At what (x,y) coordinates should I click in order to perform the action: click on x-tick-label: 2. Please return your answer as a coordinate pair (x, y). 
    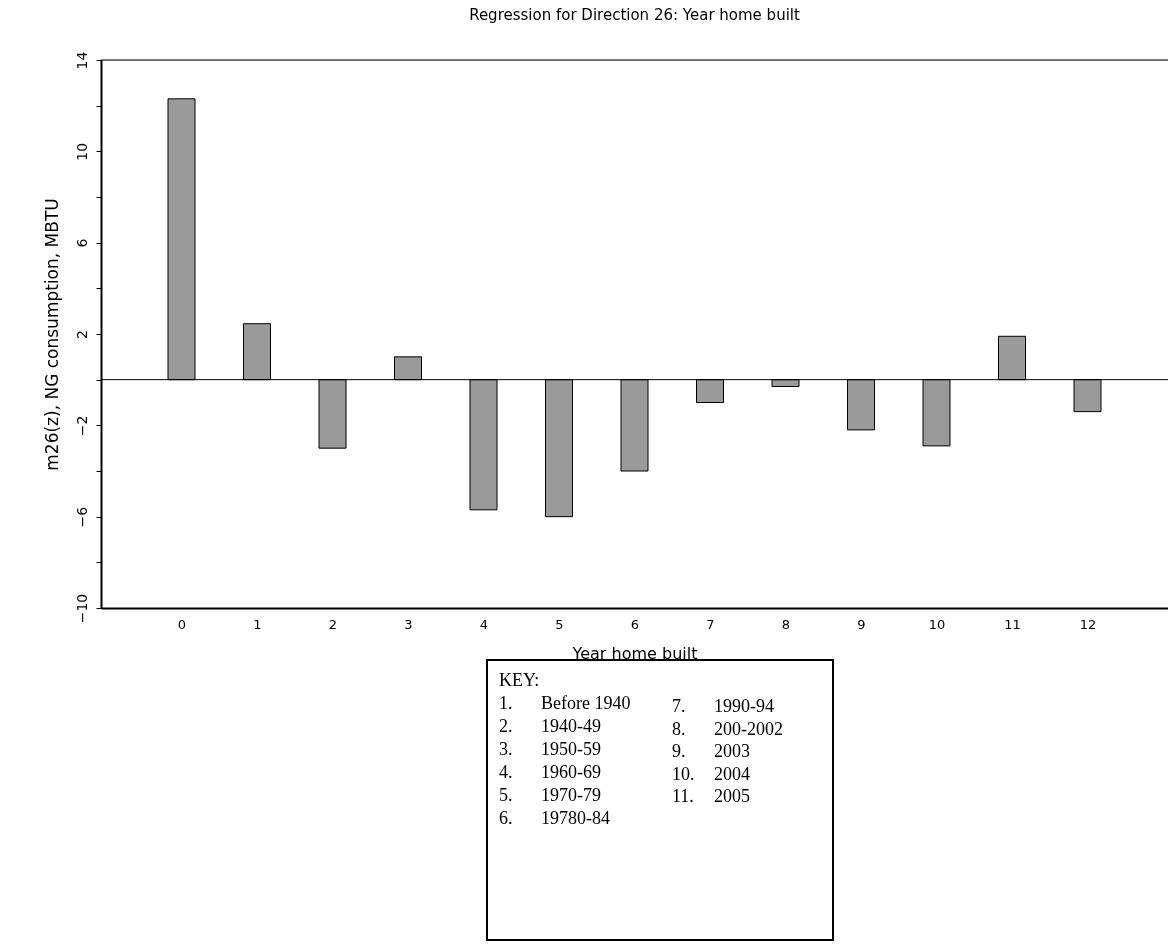
    Looking at the image, I should click on (333, 624).